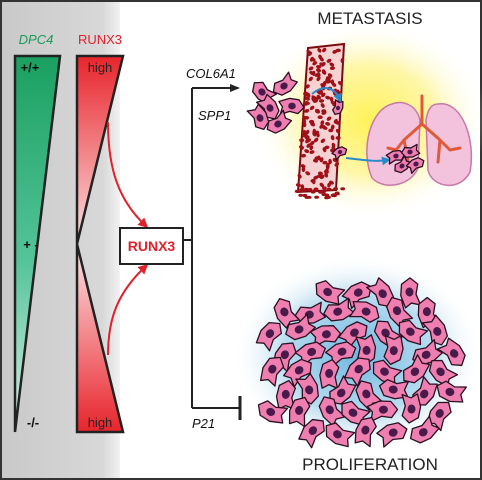 Image resolution: width=482 pixels, height=480 pixels. Describe the element at coordinates (326, 94) in the screenshot. I see `blue-arrow-intravasation` at that location.